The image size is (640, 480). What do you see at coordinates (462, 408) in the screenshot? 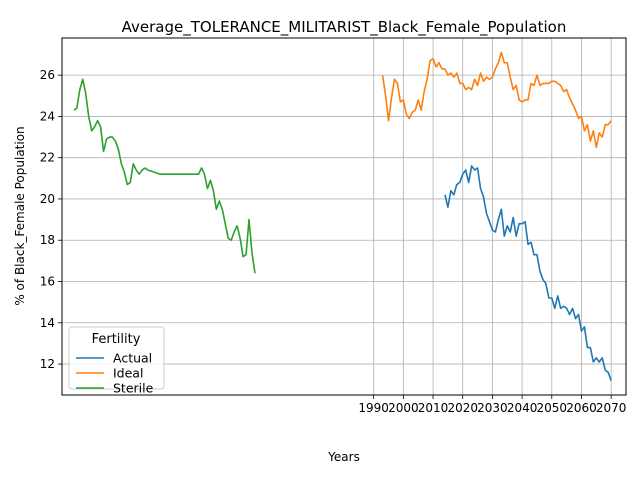
I see `x-tick-label: 2020` at bounding box center [462, 408].